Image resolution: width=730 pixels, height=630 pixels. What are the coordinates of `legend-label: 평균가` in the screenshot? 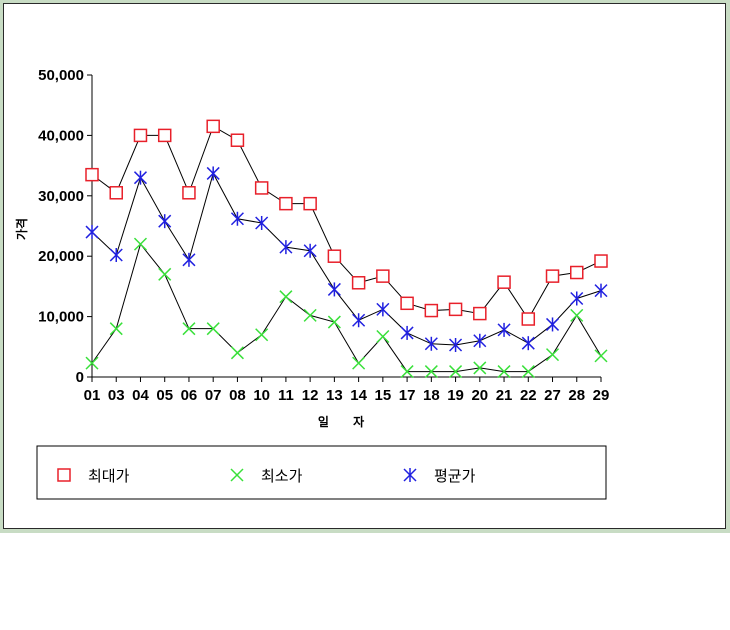 It's located at (455, 476).